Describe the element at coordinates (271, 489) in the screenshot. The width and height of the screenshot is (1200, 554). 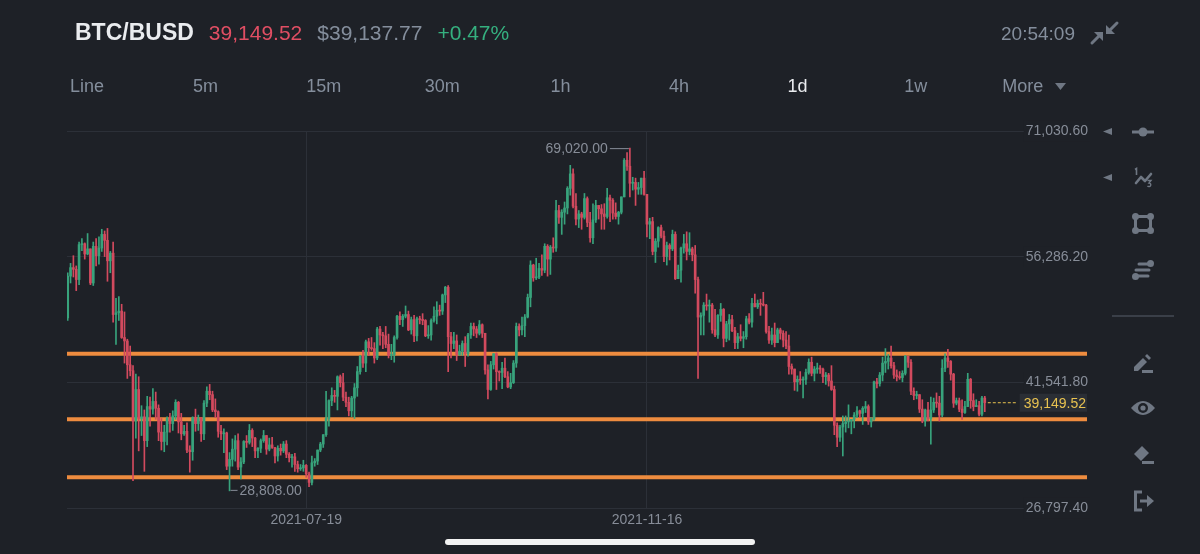
I see `annotation: 28,808.00` at that location.